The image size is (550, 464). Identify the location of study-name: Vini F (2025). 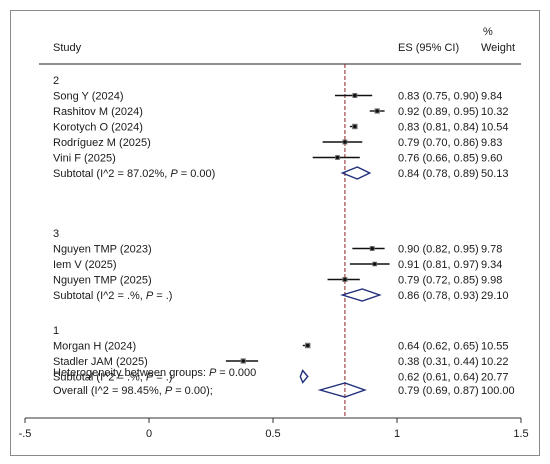
(84, 159).